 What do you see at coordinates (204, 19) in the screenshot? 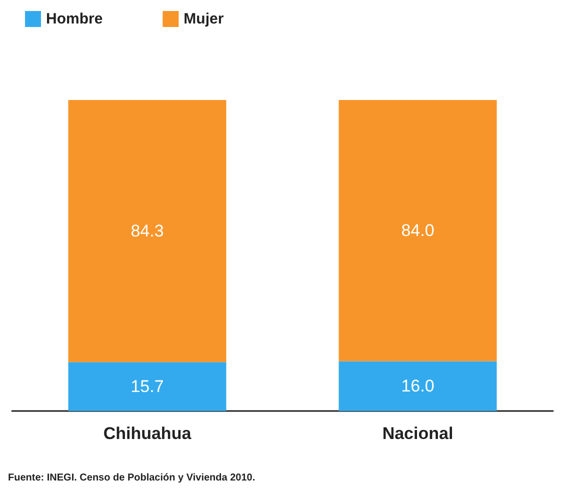
I see `legend-label: Mujer` at bounding box center [204, 19].